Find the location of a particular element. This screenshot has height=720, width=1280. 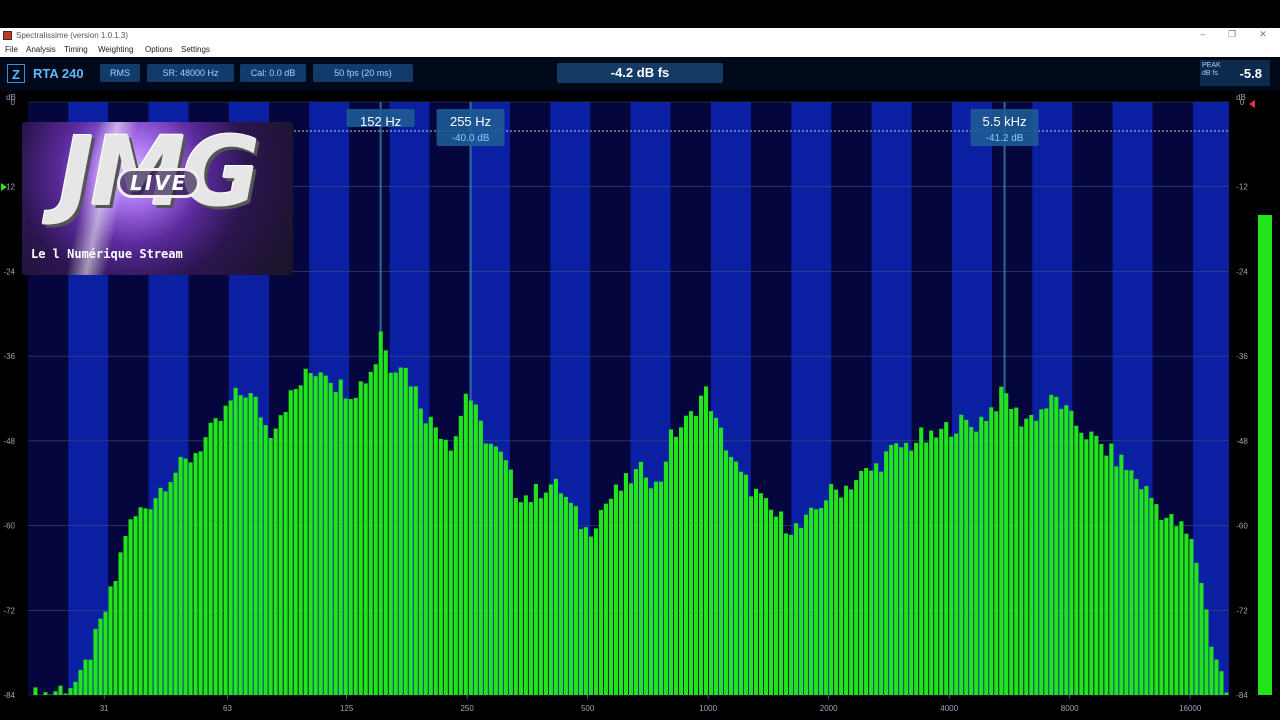

logo-live-badge: LIVE is located at coordinates (159, 183).